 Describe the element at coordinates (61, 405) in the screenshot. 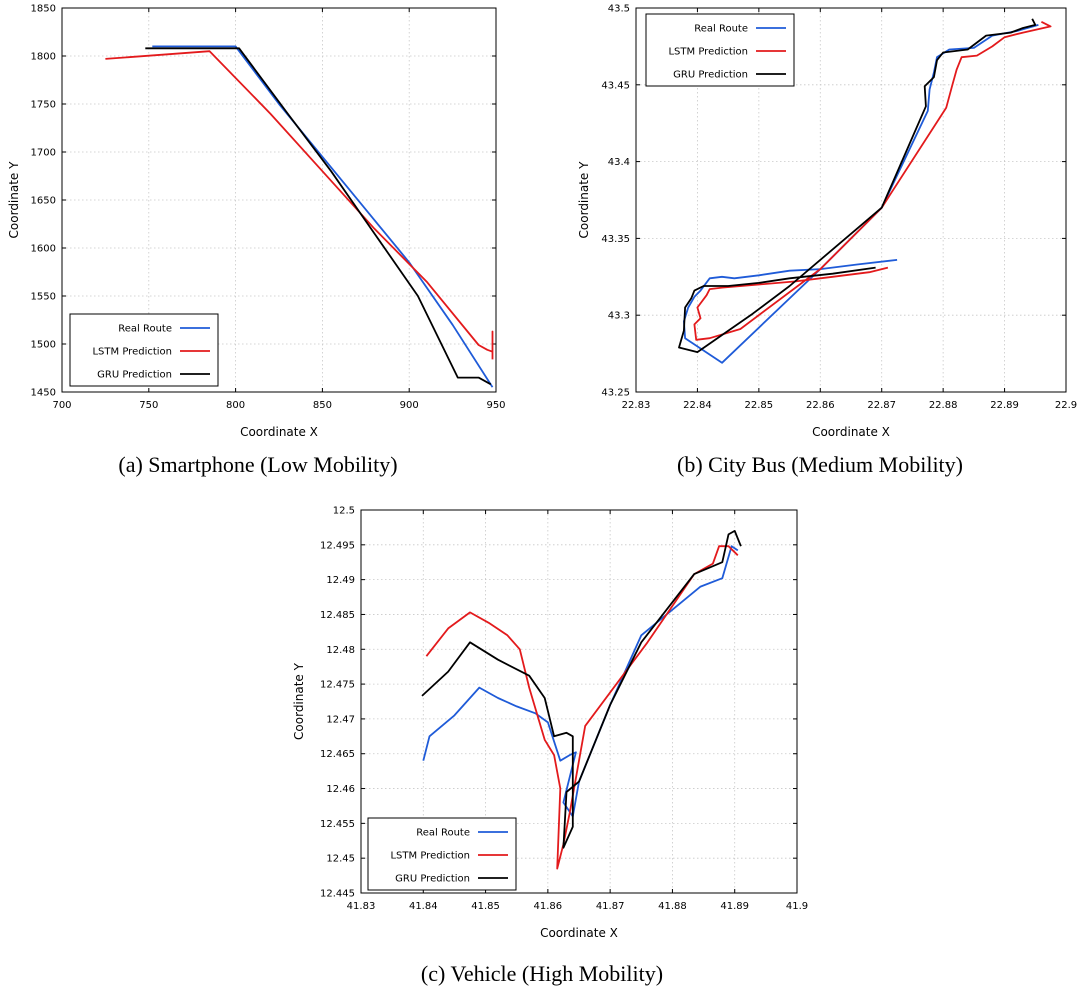

I see `x-tick-label: 700` at that location.